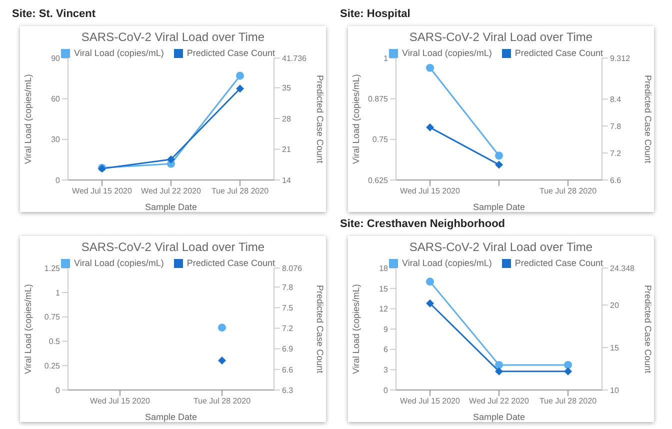 The image size is (672, 429). Describe the element at coordinates (620, 58) in the screenshot. I see `y2-tick-label: 9.312` at that location.